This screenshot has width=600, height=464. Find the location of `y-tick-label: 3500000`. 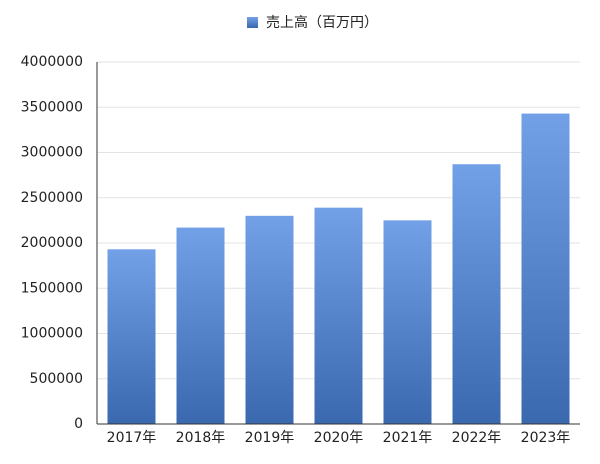

y-tick-label: 3500000 is located at coordinates (52, 107).